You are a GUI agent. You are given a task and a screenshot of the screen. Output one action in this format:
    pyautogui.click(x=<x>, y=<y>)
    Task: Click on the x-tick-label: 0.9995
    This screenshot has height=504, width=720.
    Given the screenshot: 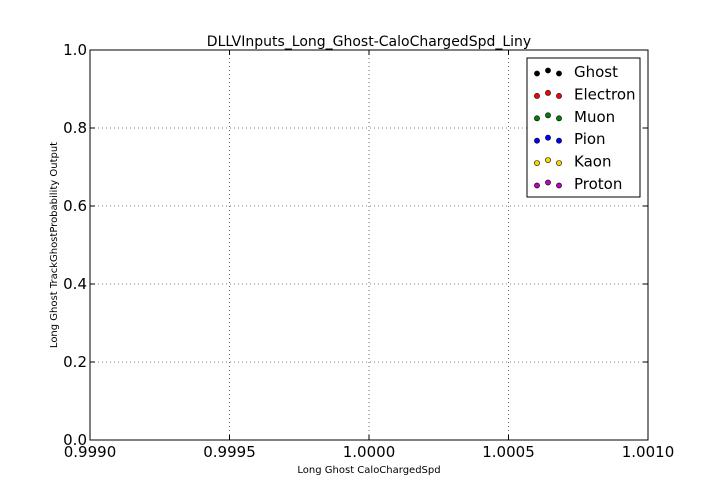 What is the action you would take?
    pyautogui.click(x=229, y=452)
    